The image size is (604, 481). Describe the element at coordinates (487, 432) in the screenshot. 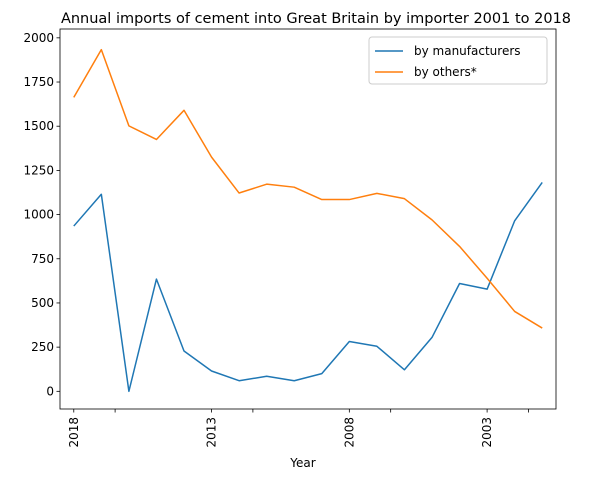

I see `x-tick-label: 2003` at that location.